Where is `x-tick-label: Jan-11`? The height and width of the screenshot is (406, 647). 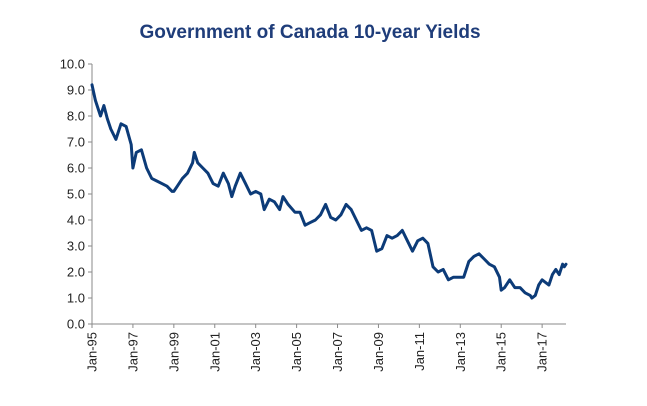 x-tick-label: Jan-11 is located at coordinates (419, 351).